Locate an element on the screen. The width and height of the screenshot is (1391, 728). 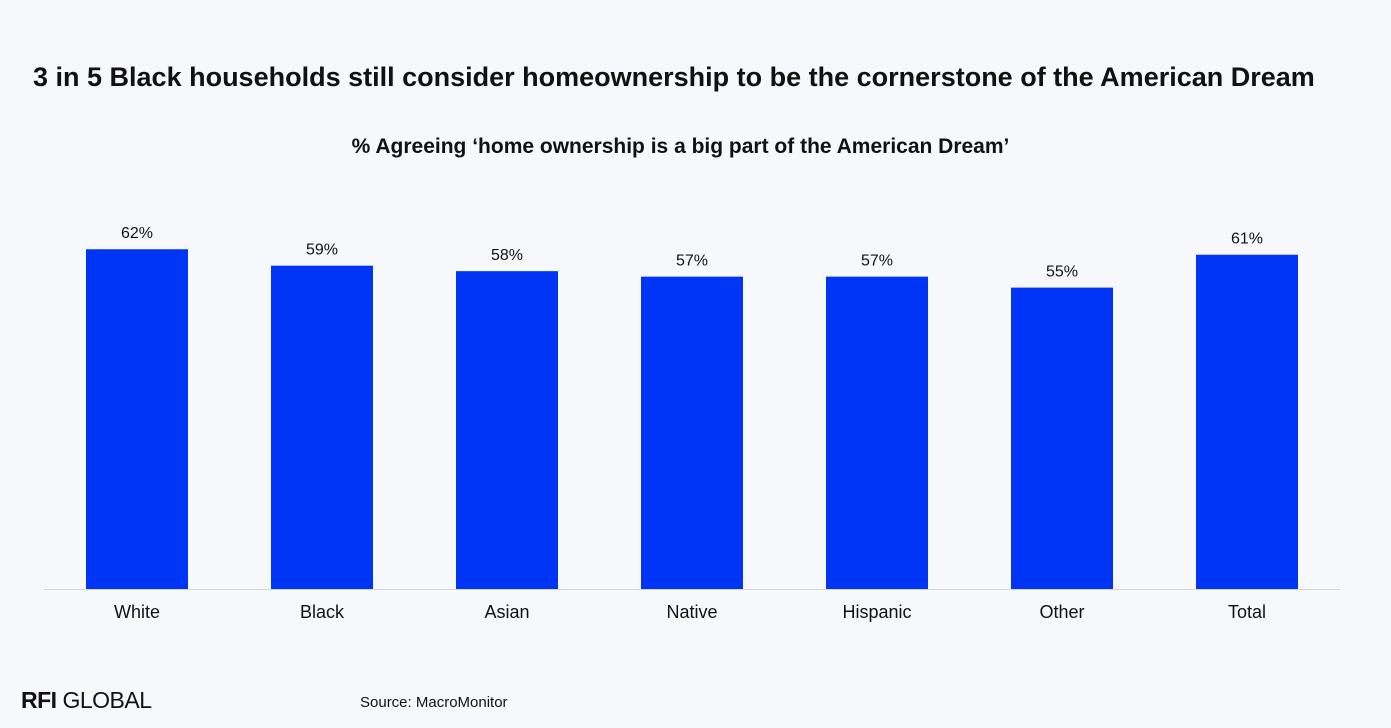
bar-total is located at coordinates (1247, 421).